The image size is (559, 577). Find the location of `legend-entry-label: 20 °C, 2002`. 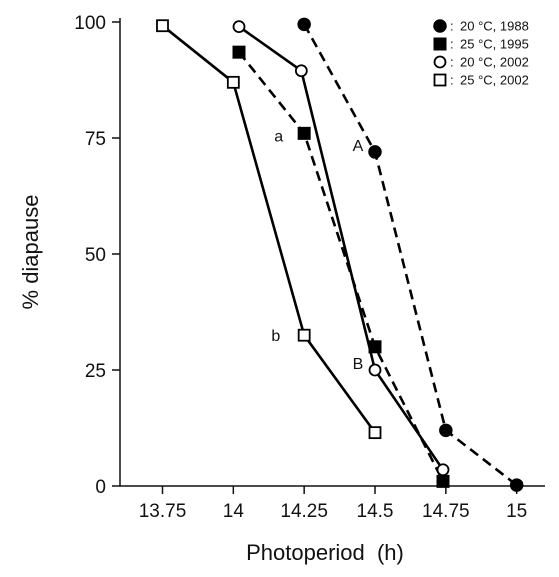

legend-entry-label: 20 °C, 2002 is located at coordinates (494, 62).